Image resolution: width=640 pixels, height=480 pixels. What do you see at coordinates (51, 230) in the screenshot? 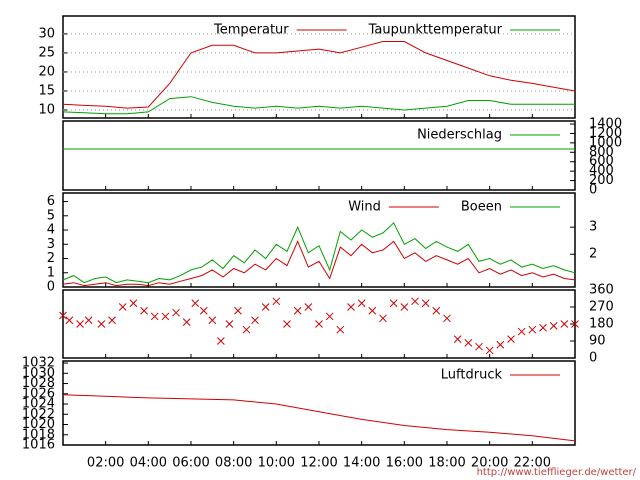
I see `y-tick-label: 4` at bounding box center [51, 230].